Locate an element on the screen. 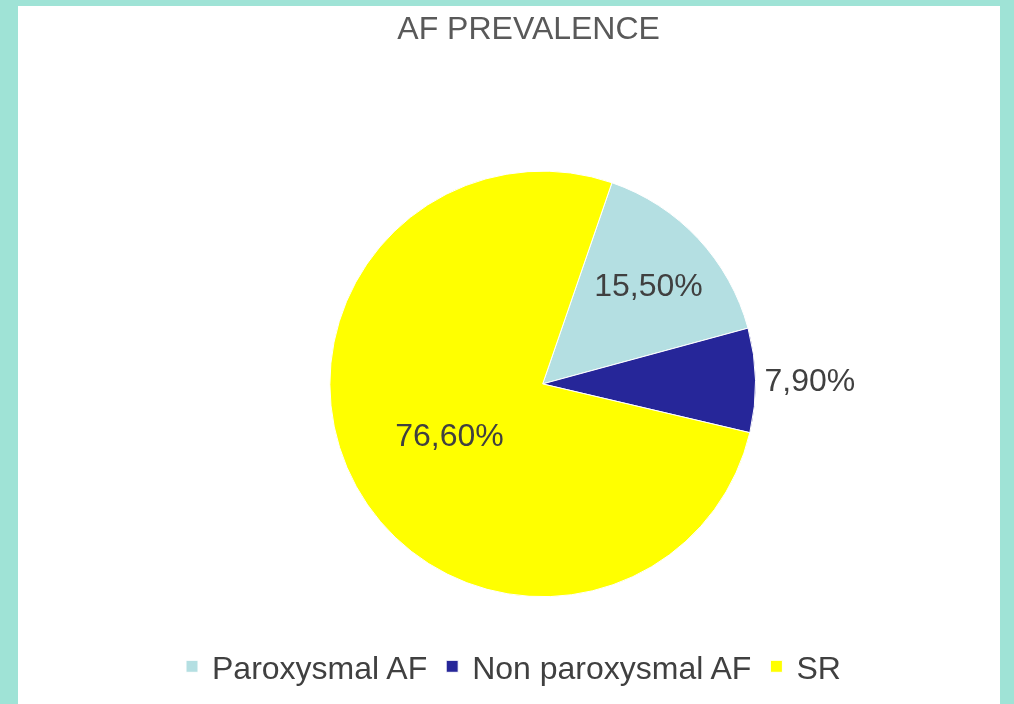 The image size is (1014, 704). legend-label: Paroxysmal AF is located at coordinates (320, 667).